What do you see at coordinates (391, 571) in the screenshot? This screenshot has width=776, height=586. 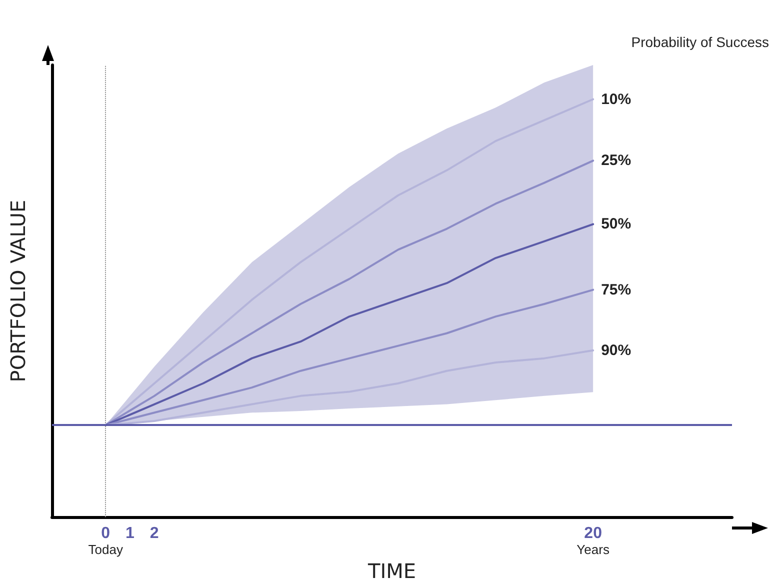 I see `x-axis-title: TIME` at bounding box center [391, 571].